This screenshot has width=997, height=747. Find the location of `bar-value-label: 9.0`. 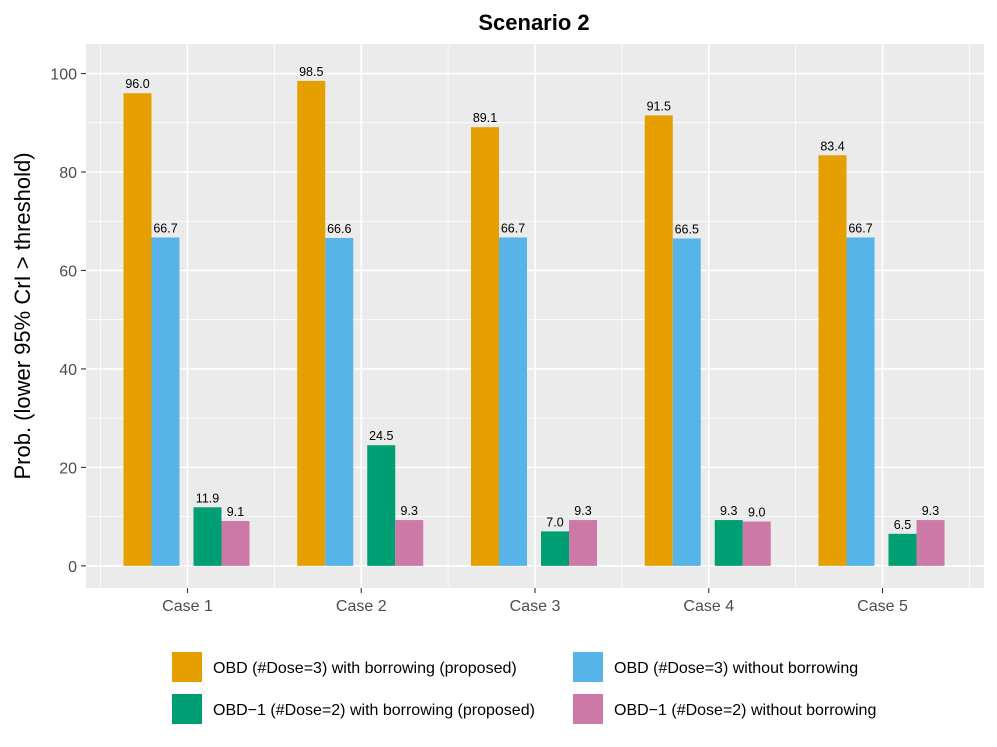

bar-value-label: 9.0 is located at coordinates (756, 513).